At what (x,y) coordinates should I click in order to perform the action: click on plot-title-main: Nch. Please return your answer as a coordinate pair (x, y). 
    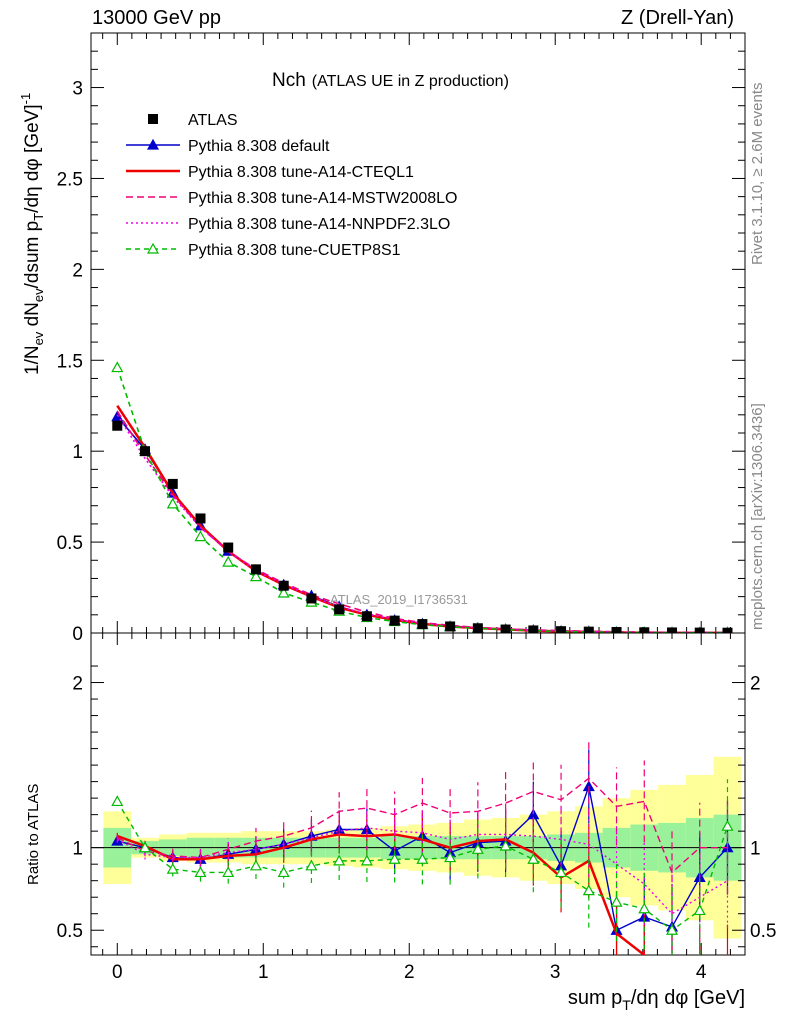
    Looking at the image, I should click on (289, 80).